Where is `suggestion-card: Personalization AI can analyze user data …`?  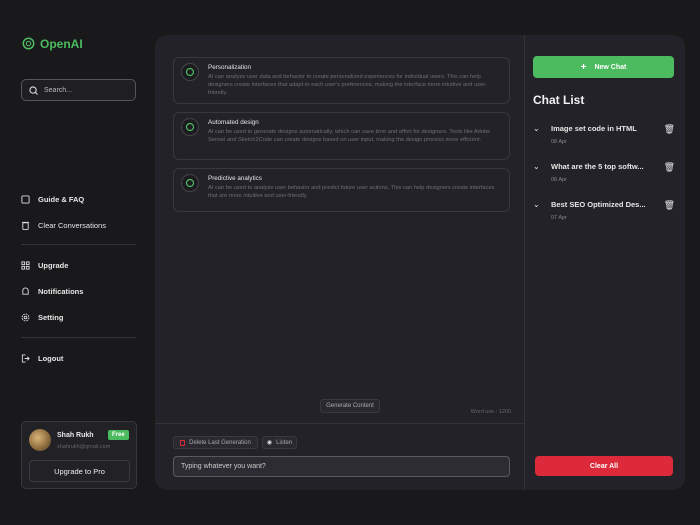
suggestion-card: Personalization AI can analyze user data … is located at coordinates (341, 80).